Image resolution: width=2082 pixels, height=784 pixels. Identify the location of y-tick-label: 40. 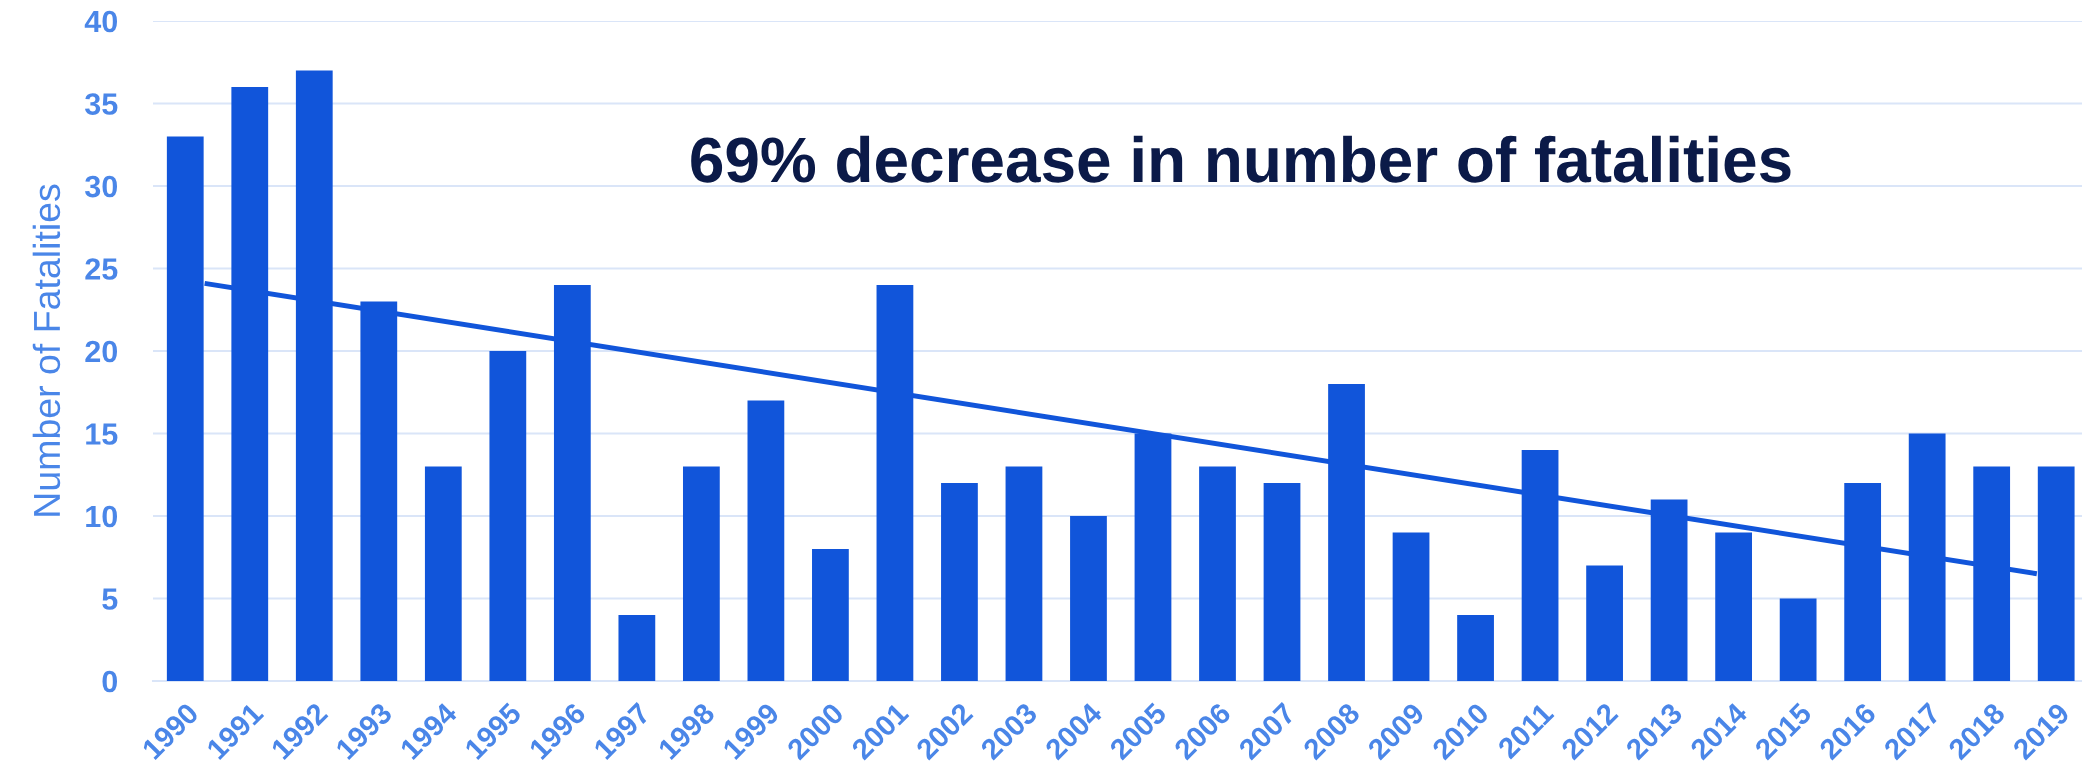
(101, 21).